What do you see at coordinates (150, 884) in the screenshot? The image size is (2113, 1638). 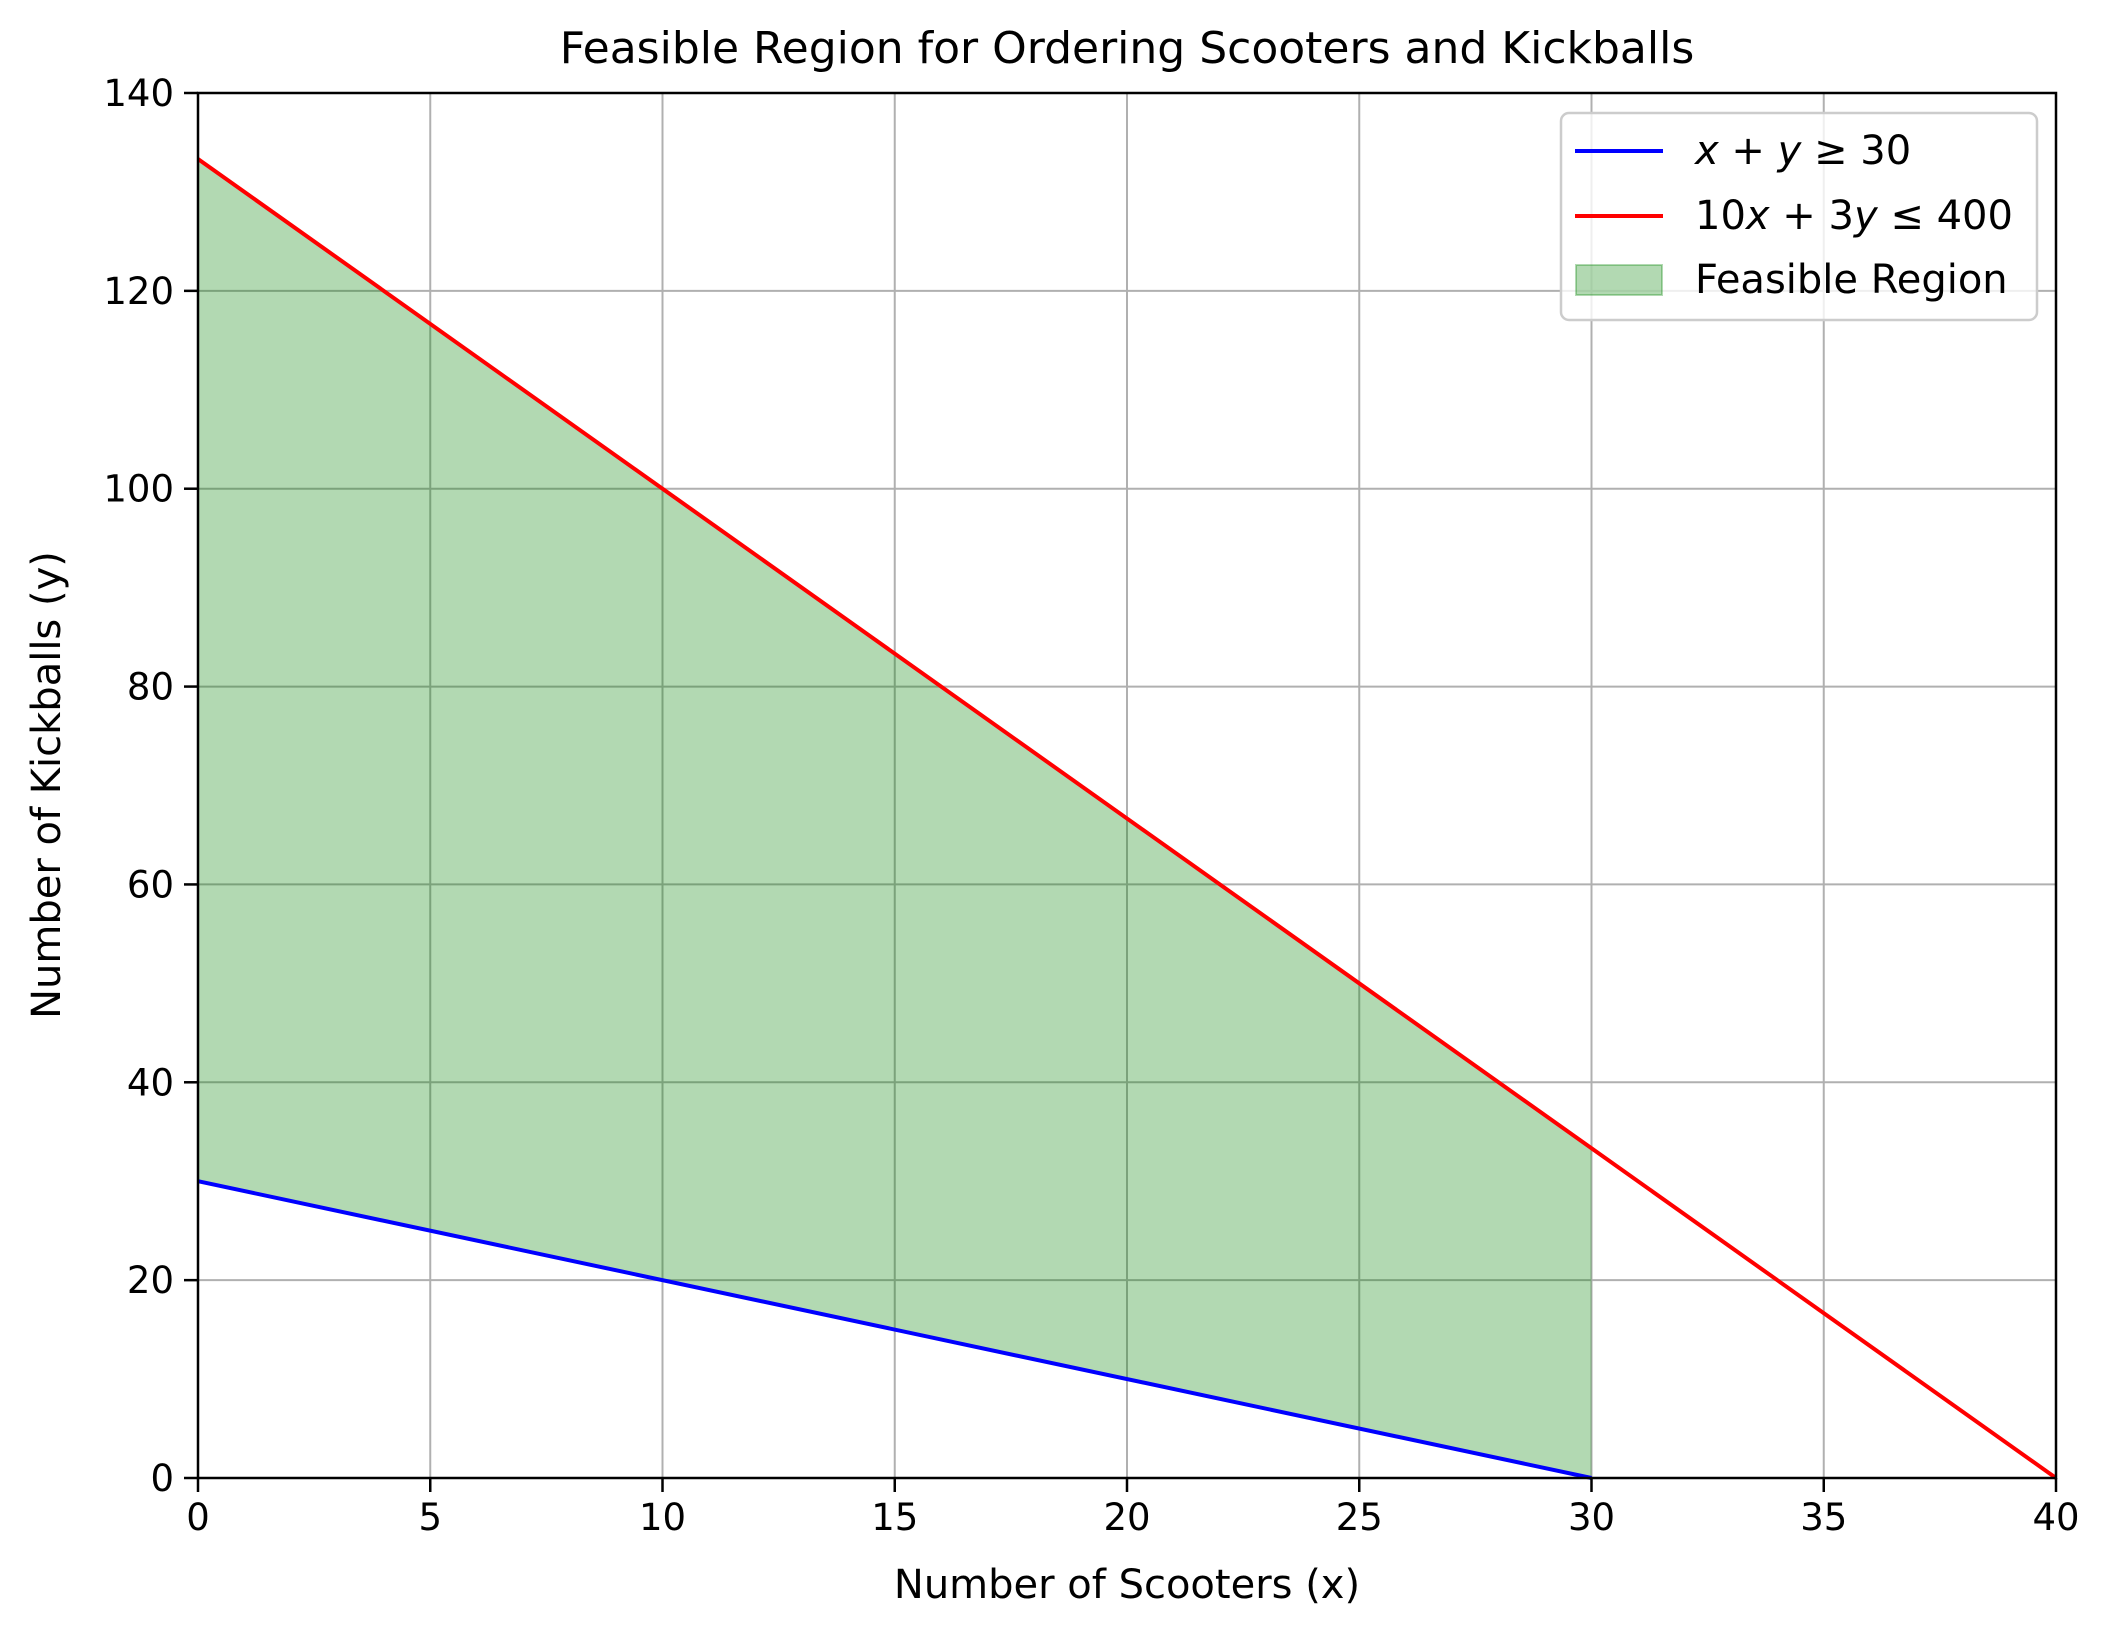 I see `y-tick-label: 60` at bounding box center [150, 884].